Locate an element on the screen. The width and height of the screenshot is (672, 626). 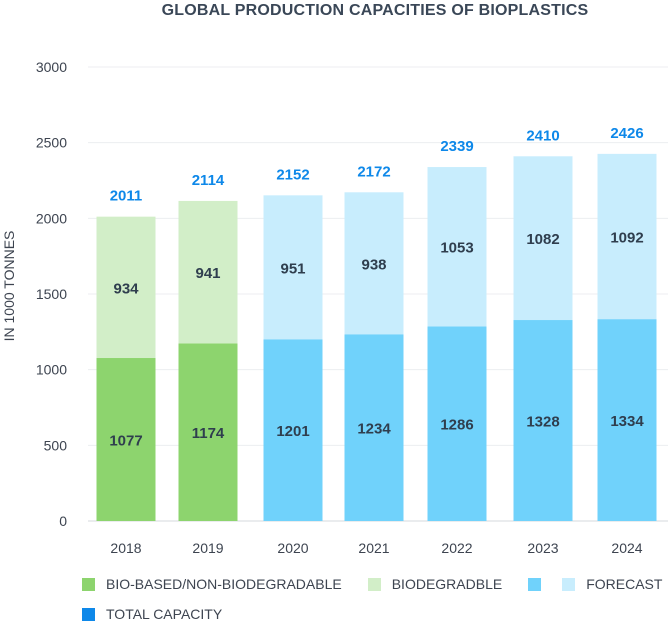
data-label-biodegradable: 1082 is located at coordinates (542, 239).